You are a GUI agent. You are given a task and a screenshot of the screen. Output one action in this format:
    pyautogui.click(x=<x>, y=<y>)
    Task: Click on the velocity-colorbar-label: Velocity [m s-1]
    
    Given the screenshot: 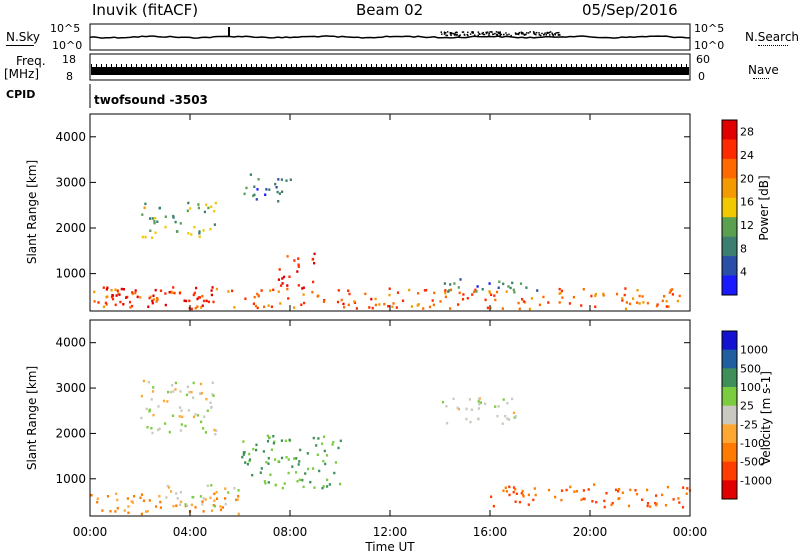 What is the action you would take?
    pyautogui.click(x=766, y=418)
    